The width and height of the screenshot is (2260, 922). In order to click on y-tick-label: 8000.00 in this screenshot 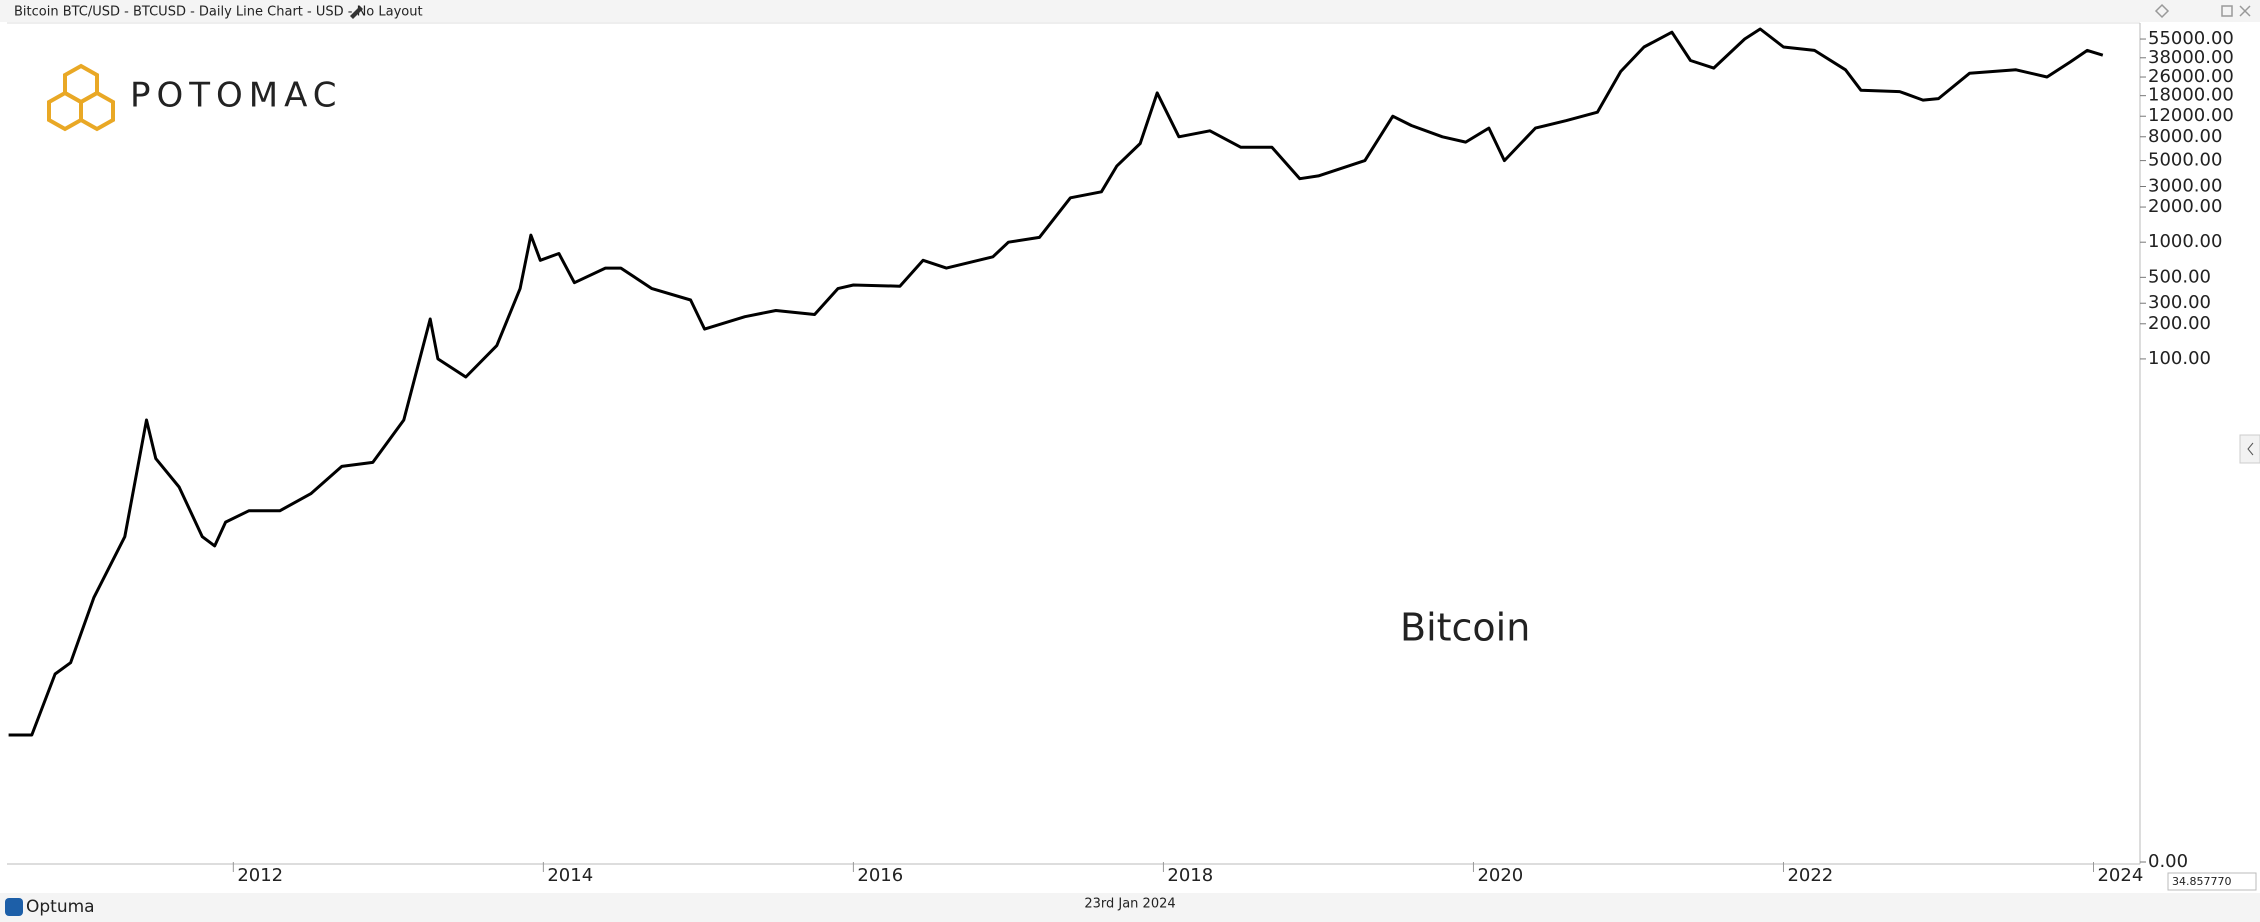, I will do `click(2185, 136)`.